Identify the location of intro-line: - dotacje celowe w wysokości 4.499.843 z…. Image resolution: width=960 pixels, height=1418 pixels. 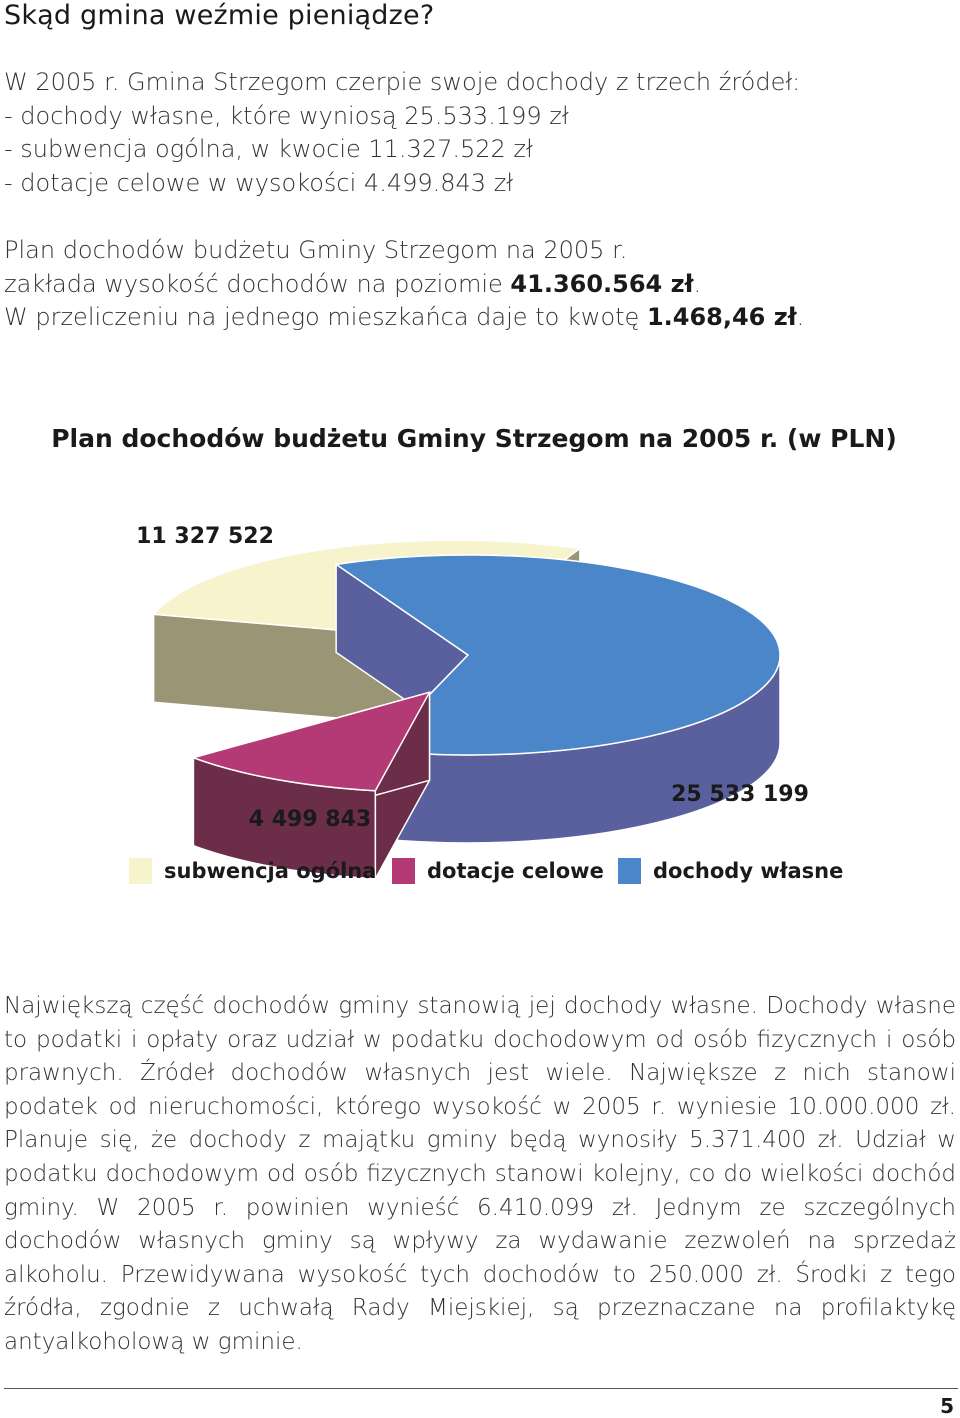
(259, 182).